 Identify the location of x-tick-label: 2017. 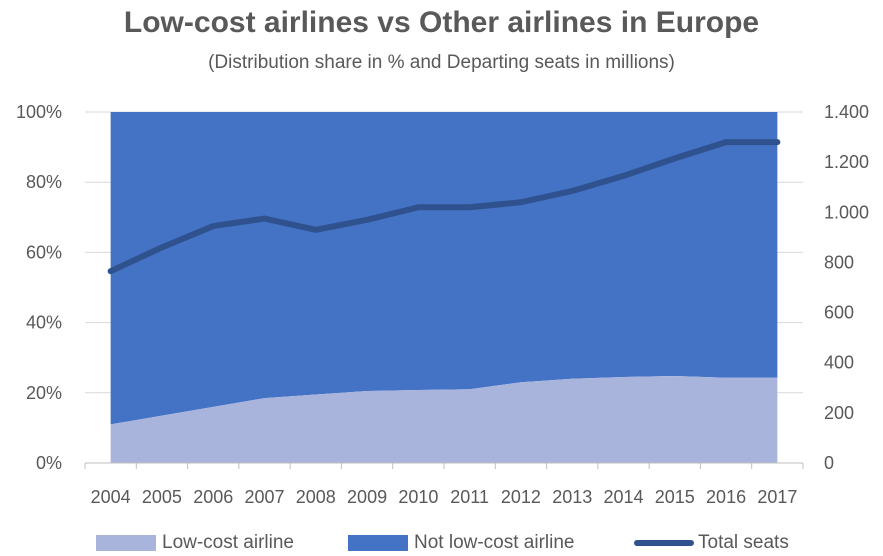
(777, 497).